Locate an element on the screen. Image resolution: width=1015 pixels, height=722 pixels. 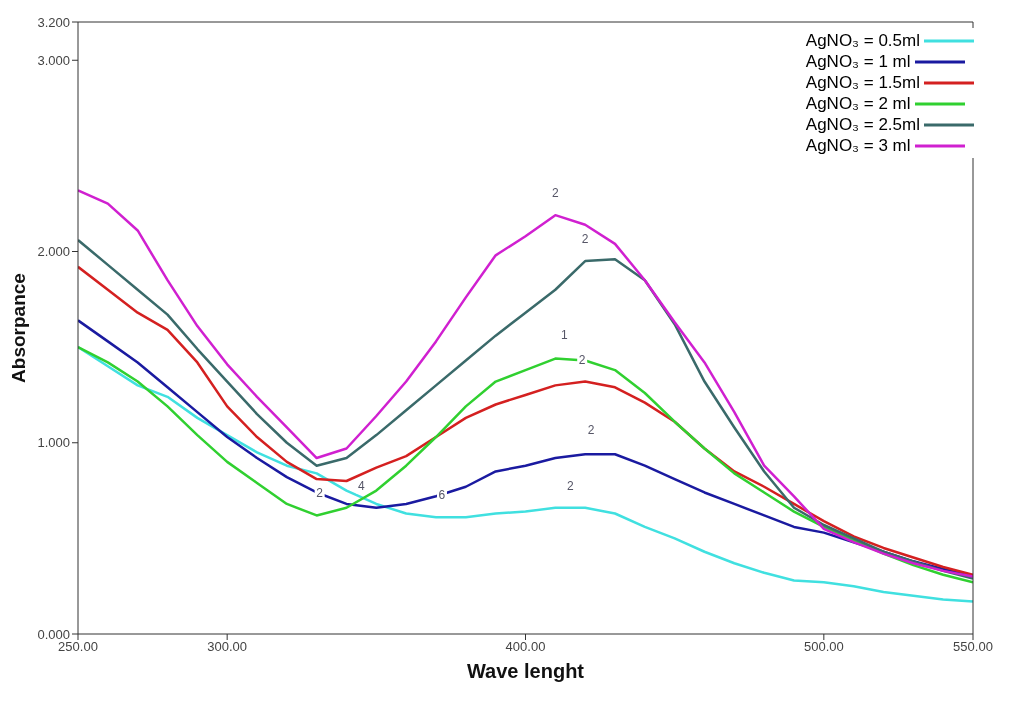
legend-label: AgNO₃ = 0.5ml is located at coordinates (862, 40).